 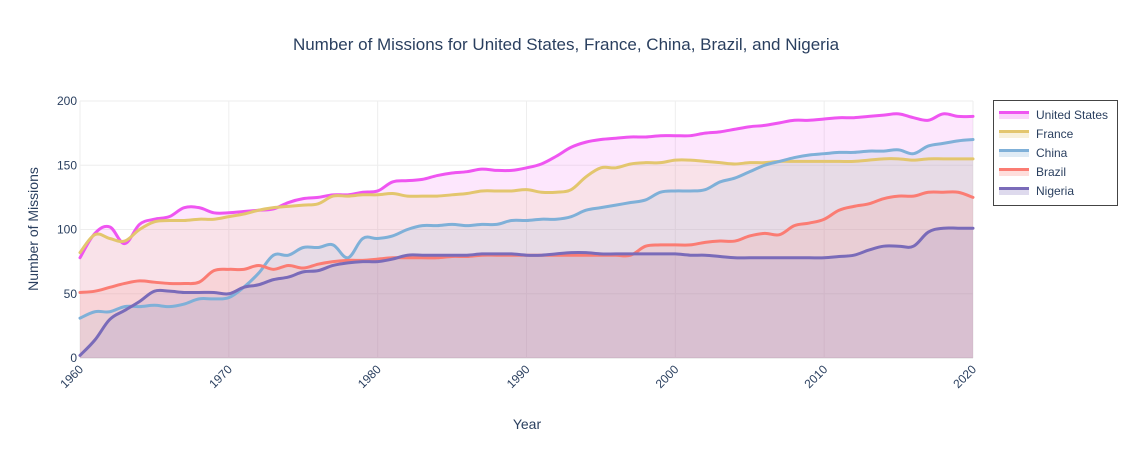 I want to click on legend-label: United States, so click(x=1072, y=114).